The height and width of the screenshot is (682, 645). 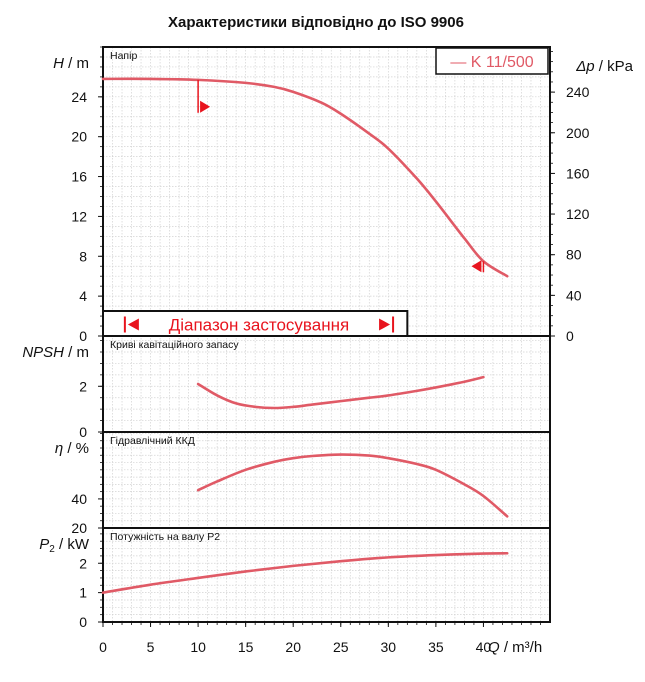 I want to click on y2-tick-label: 40, so click(x=574, y=295).